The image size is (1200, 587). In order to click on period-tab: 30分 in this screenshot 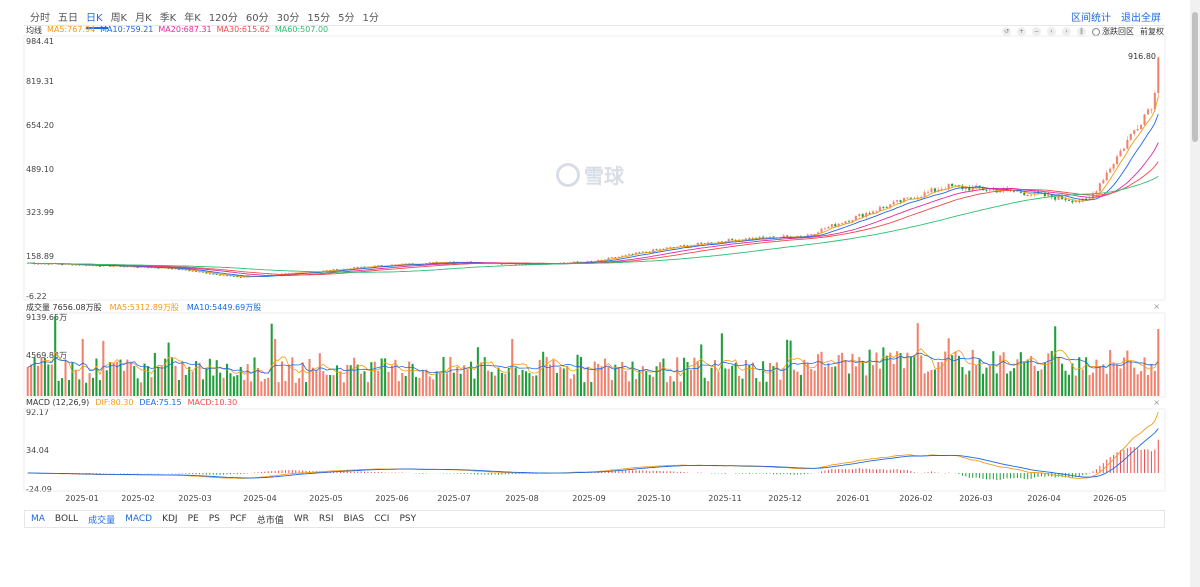, I will do `click(288, 18)`.